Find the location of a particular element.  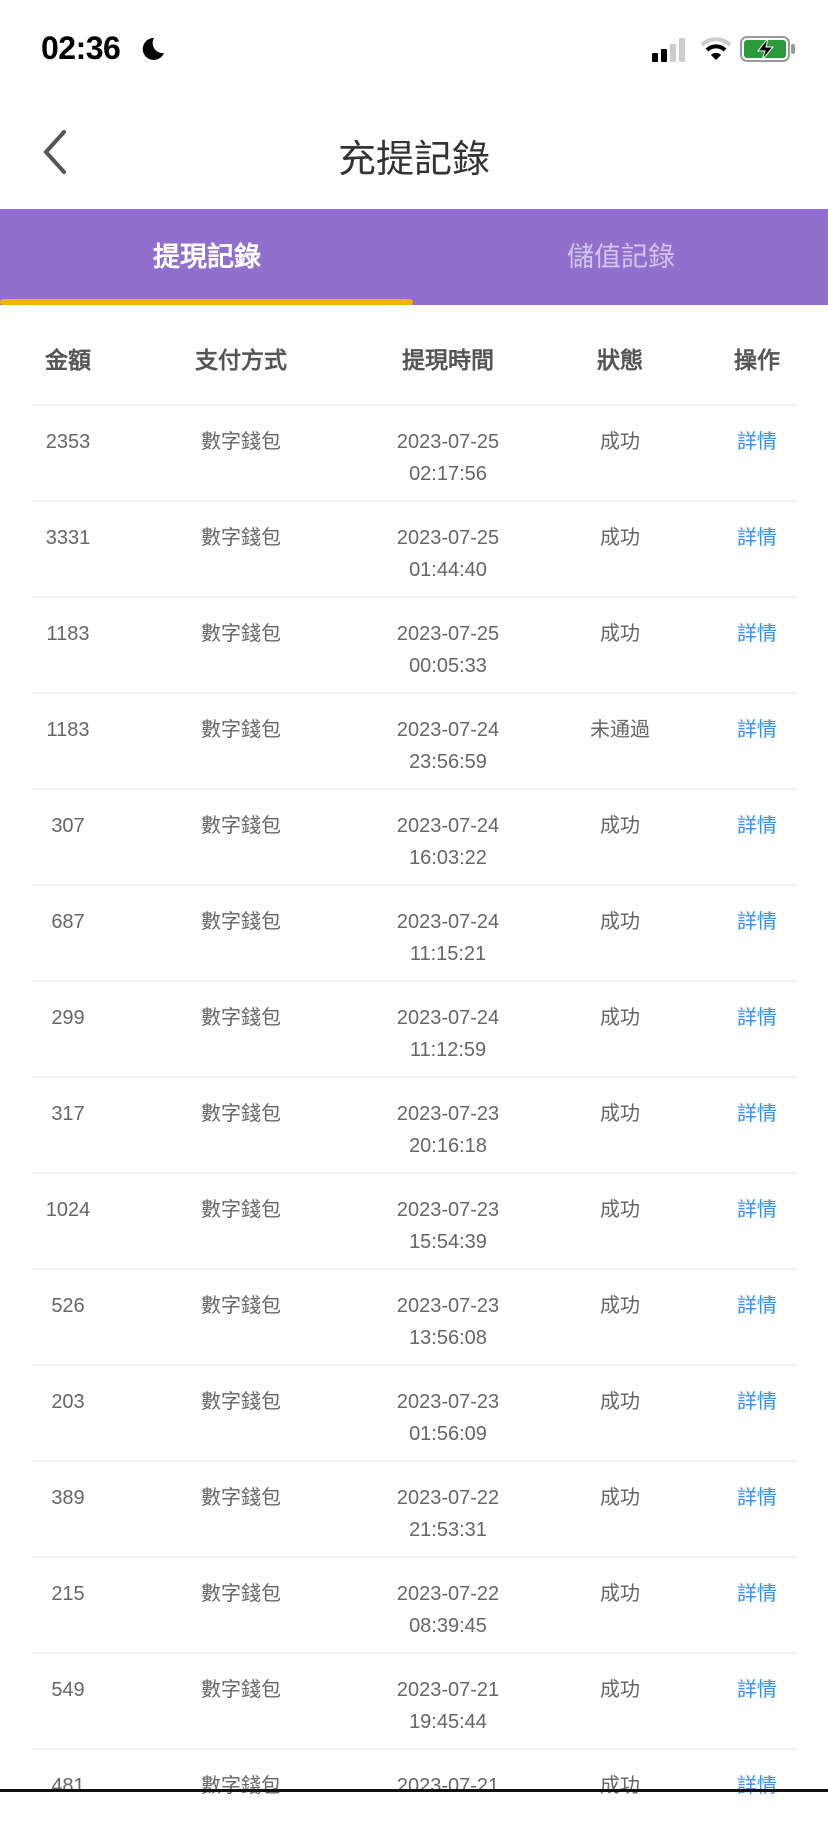

signal-icon is located at coordinates (668, 50).